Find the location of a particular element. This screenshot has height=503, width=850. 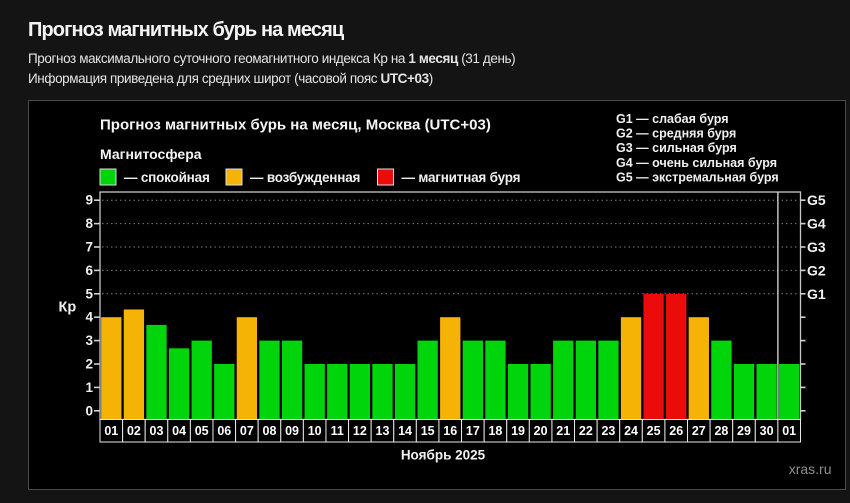

svg-text: G2 — средняя буря is located at coordinates (676, 134).